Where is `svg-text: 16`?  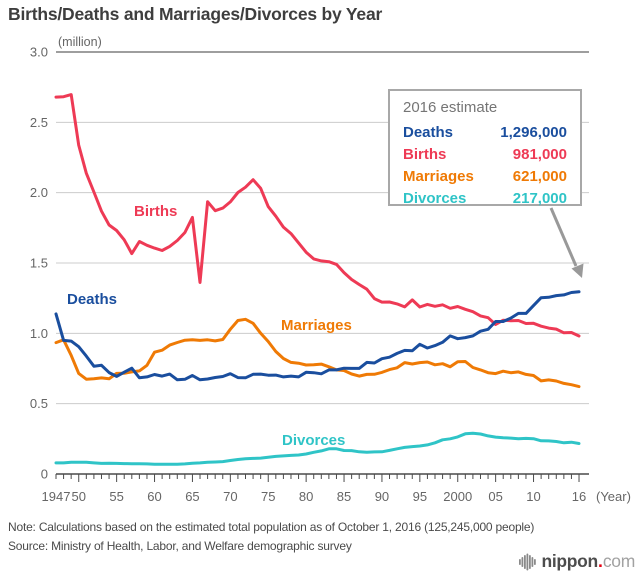
svg-text: 16 is located at coordinates (579, 496).